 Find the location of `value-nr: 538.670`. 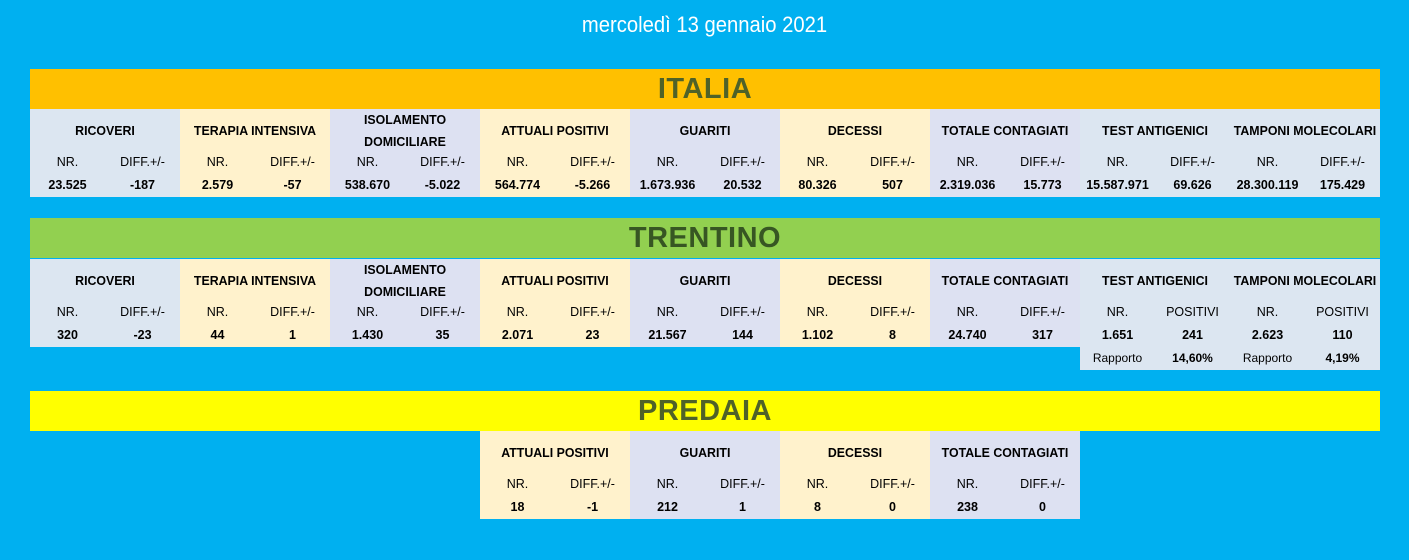

value-nr: 538.670 is located at coordinates (367, 185).